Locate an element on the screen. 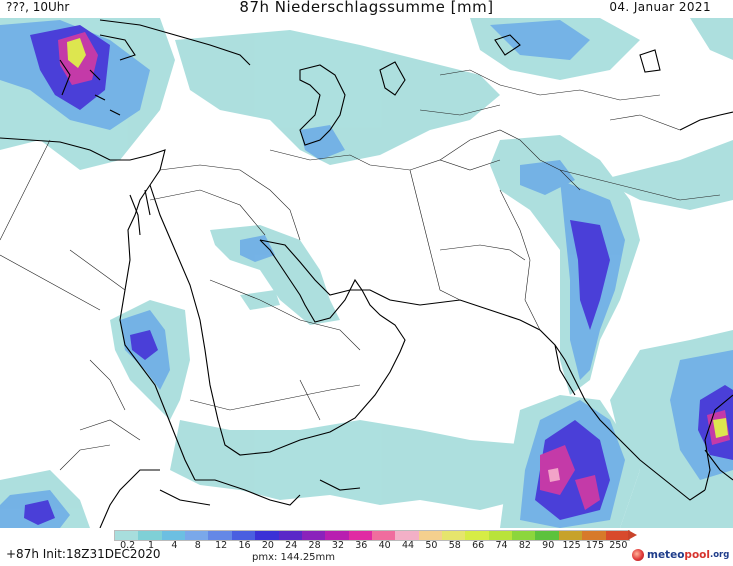 The width and height of the screenshot is (733, 566). scale-tick-label: 175 is located at coordinates (595, 545).